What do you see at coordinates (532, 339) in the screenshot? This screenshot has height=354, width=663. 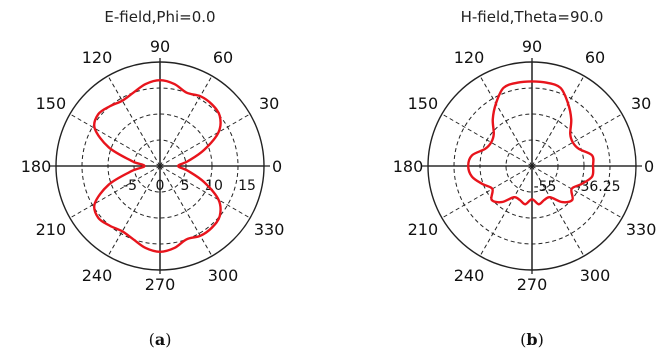 I see `caption-b: (b)` at bounding box center [532, 339].